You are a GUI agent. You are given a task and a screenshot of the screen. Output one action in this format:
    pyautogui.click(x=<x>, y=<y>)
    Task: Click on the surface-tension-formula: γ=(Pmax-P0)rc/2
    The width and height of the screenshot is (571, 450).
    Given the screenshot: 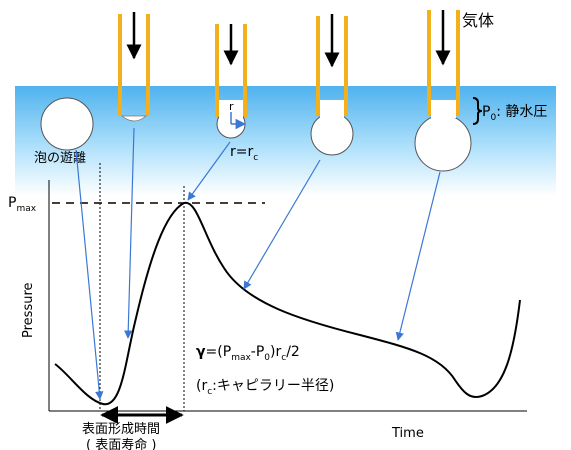 What is the action you would take?
    pyautogui.click(x=248, y=353)
    